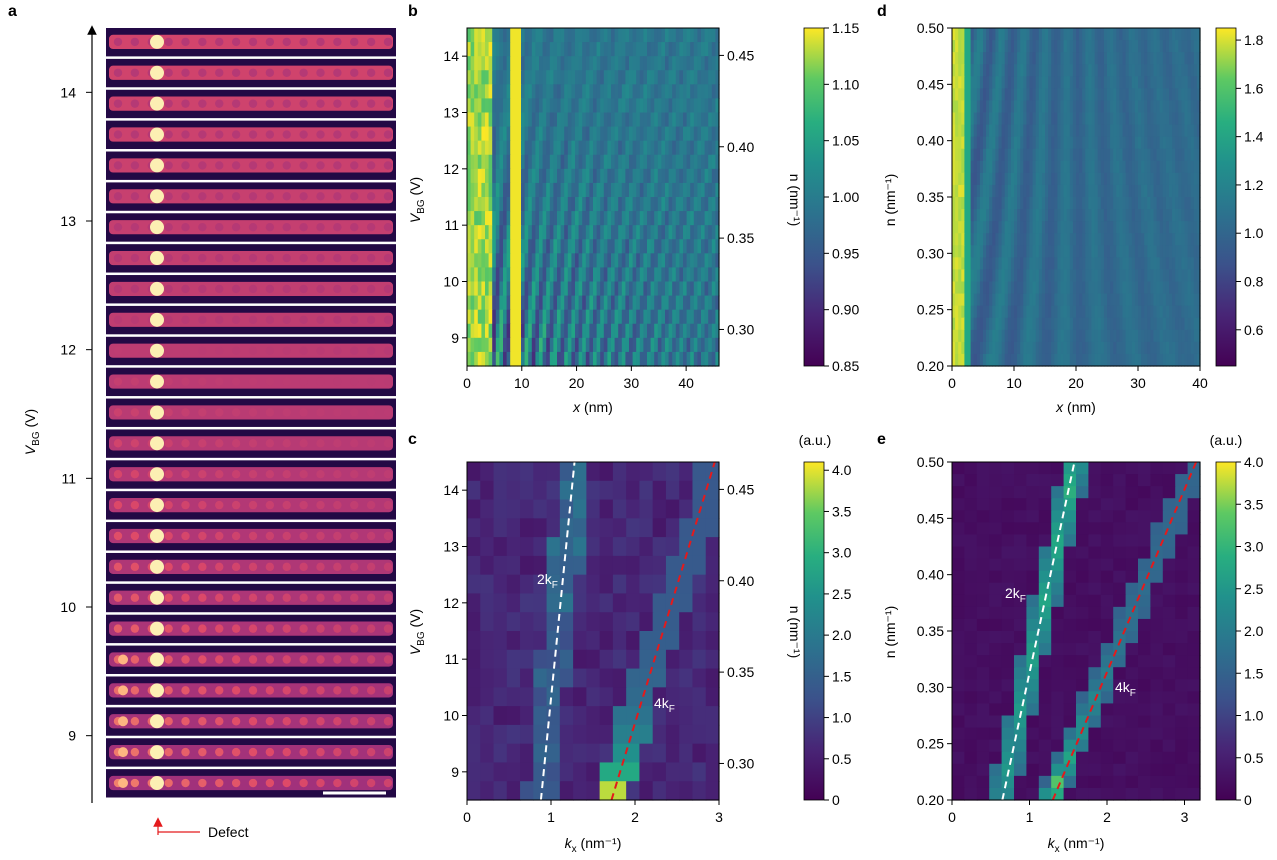 The image size is (1277, 860). What do you see at coordinates (1132, 468) in the screenshot?
I see `panel-e-heatmap-cell` at bounding box center [1132, 468].